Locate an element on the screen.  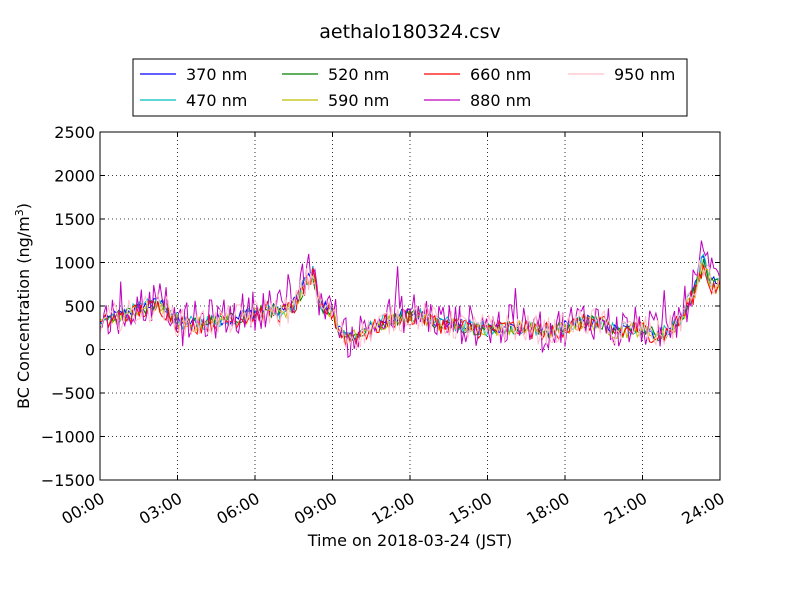
y-axis-label-close: ) is located at coordinates (23, 206).